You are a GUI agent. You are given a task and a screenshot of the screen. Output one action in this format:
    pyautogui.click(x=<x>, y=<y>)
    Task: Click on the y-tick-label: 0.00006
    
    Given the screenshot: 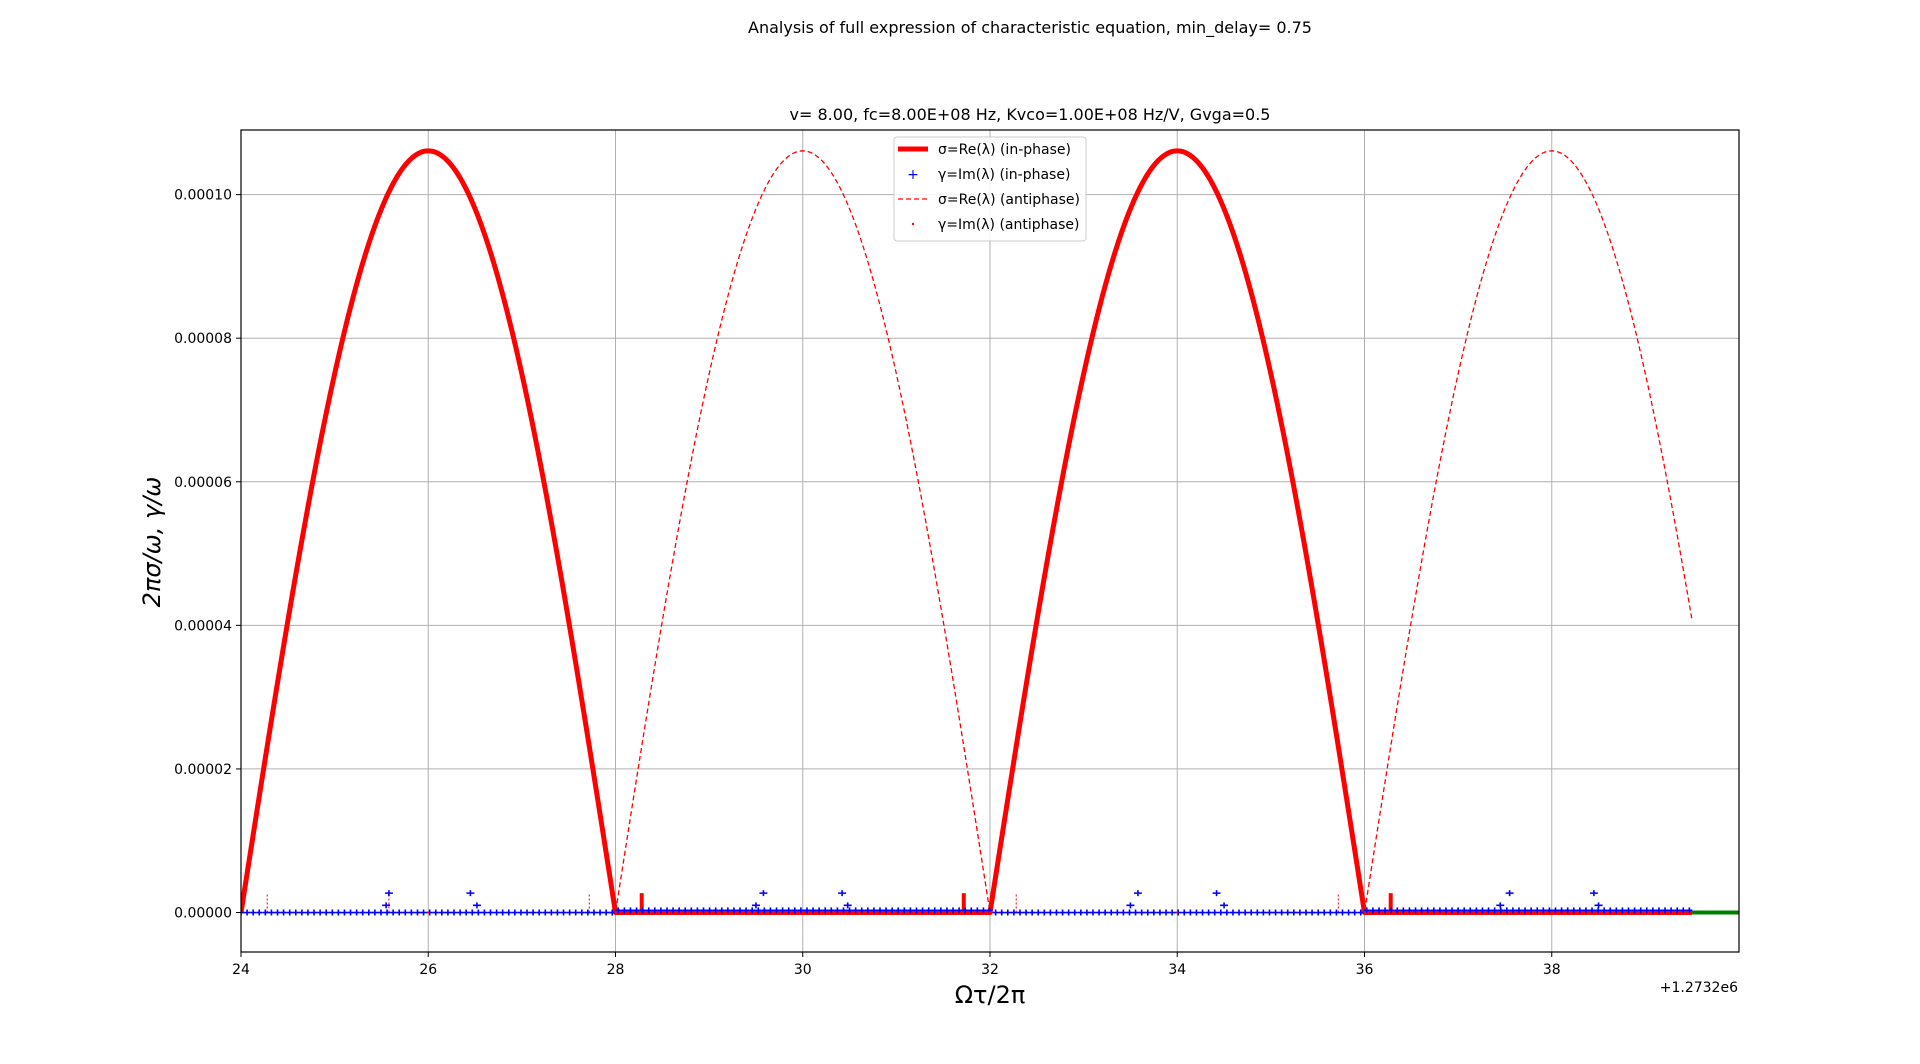 What is the action you would take?
    pyautogui.click(x=203, y=483)
    